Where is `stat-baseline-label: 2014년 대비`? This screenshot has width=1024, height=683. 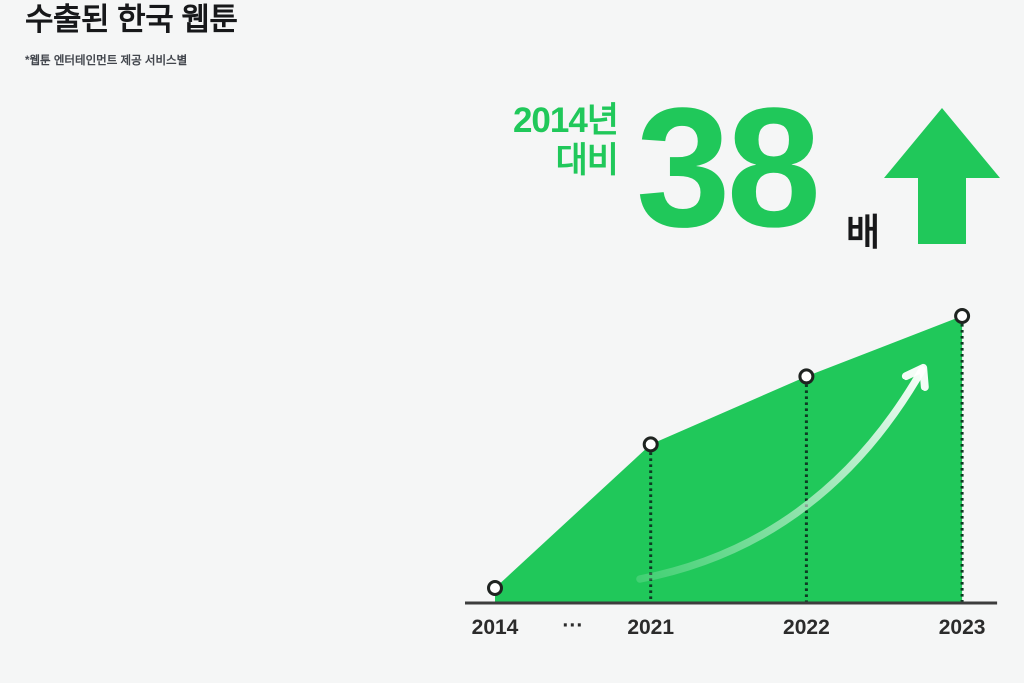 stat-baseline-label: 2014년 대비 is located at coordinates (518, 141).